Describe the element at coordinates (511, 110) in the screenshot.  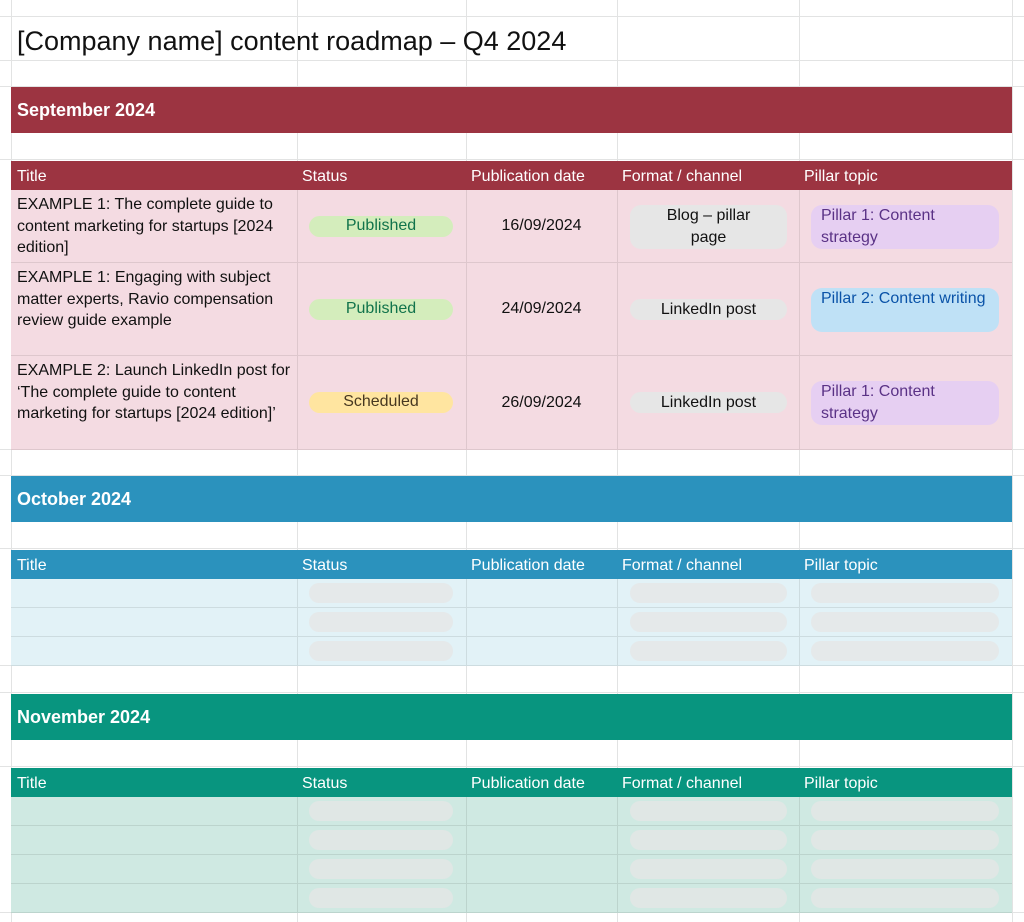
I see `month-banner-september: September 2024` at that location.